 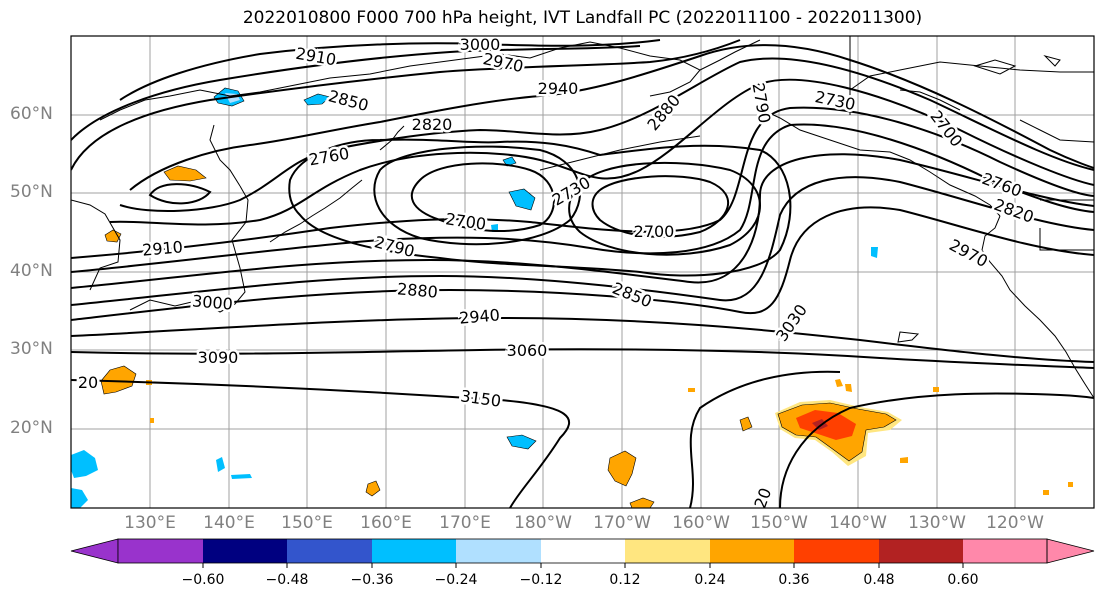 What do you see at coordinates (794, 580) in the screenshot?
I see `colorbar-tick-label: 0.36` at bounding box center [794, 580].